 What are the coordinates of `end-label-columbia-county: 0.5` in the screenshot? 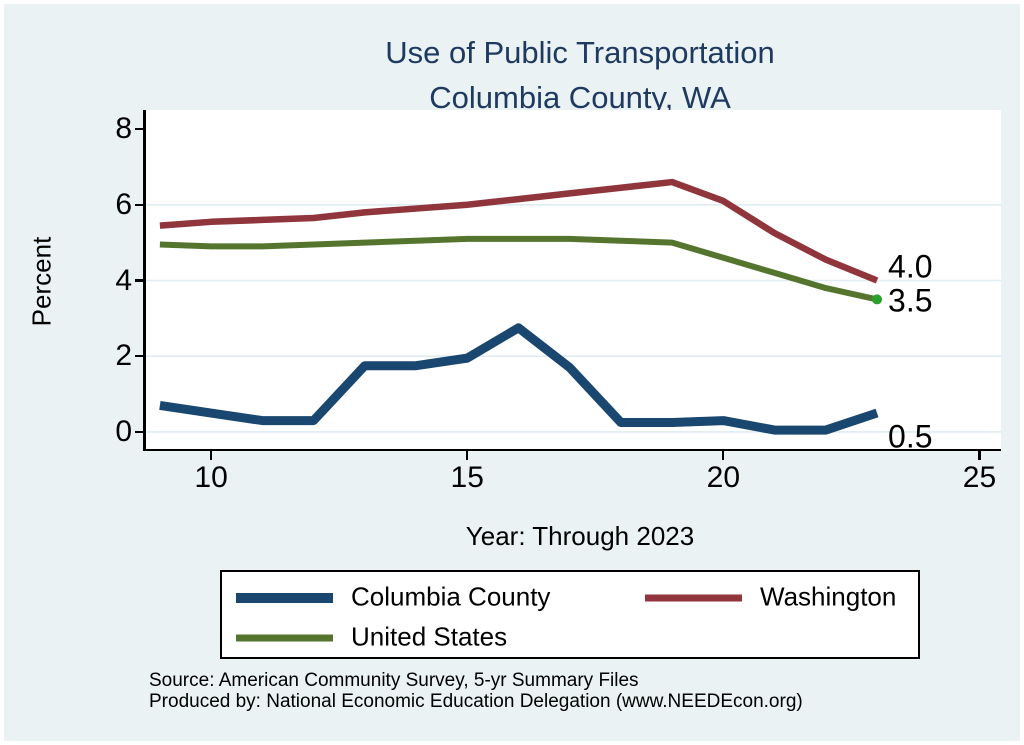 It's located at (910, 436).